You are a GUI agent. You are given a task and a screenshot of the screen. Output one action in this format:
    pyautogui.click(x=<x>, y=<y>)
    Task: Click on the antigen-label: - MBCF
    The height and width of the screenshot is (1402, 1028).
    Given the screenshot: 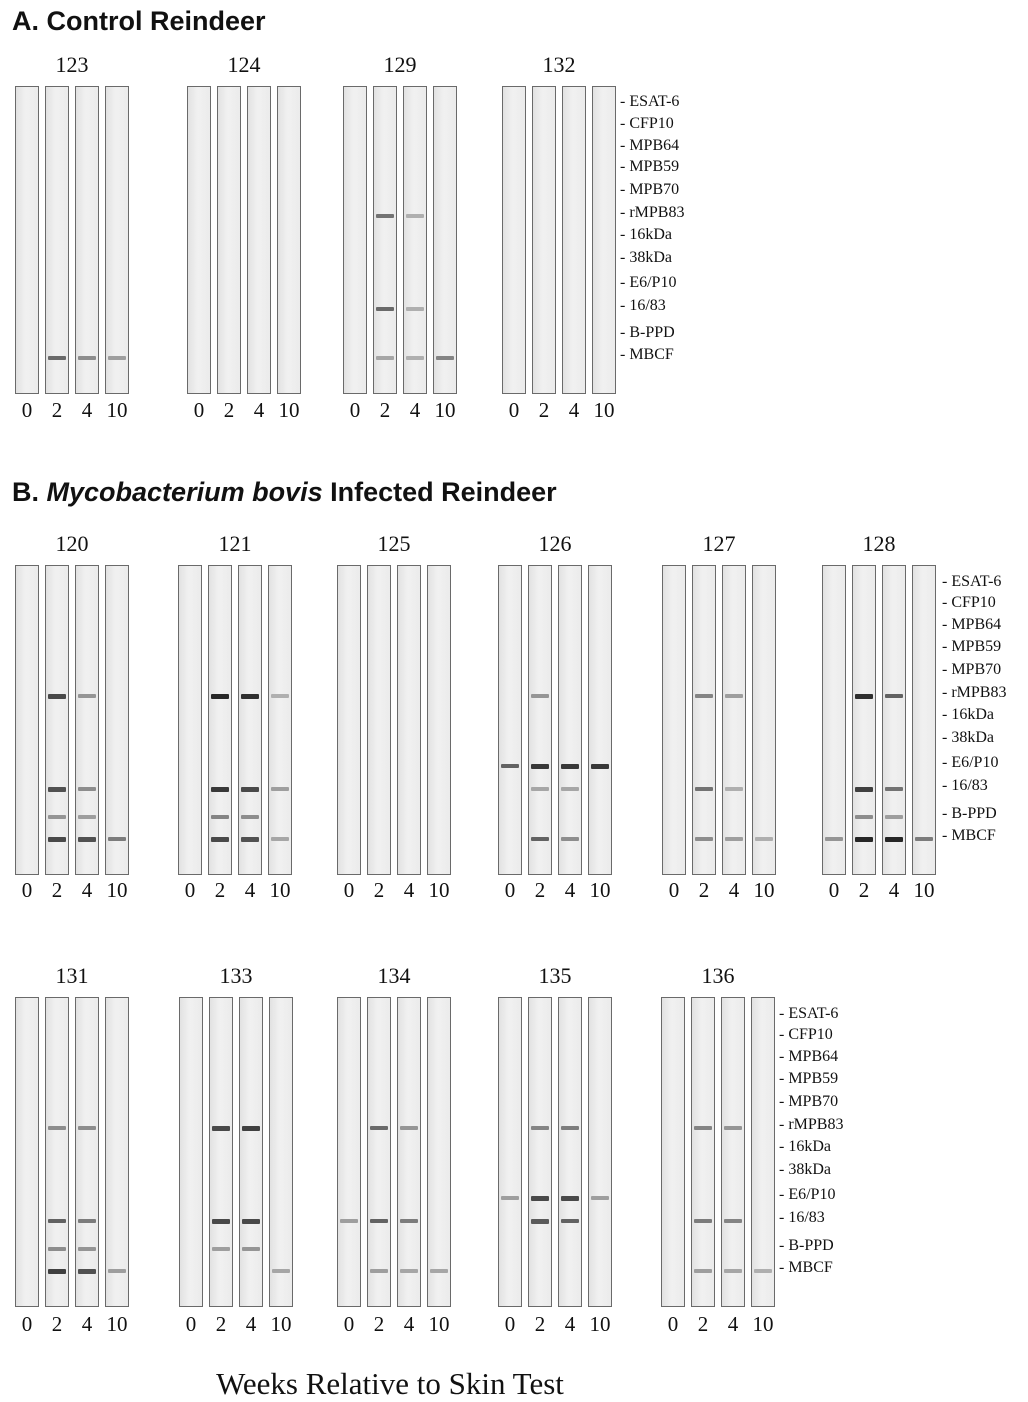 What is the action you would take?
    pyautogui.click(x=969, y=835)
    